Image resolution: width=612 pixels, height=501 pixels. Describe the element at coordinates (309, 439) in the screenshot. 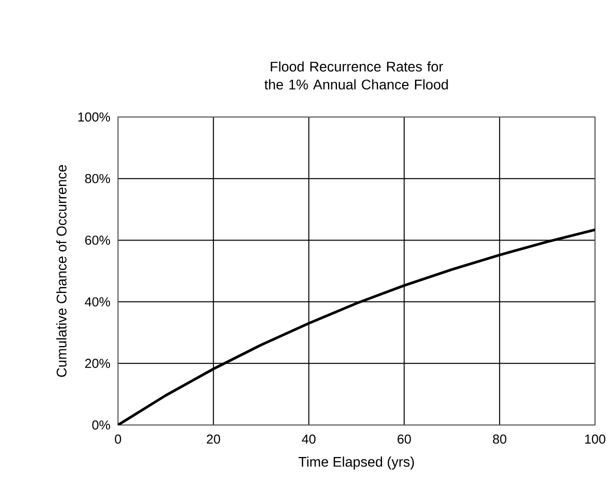

I see `x-tick-label: 40` at that location.